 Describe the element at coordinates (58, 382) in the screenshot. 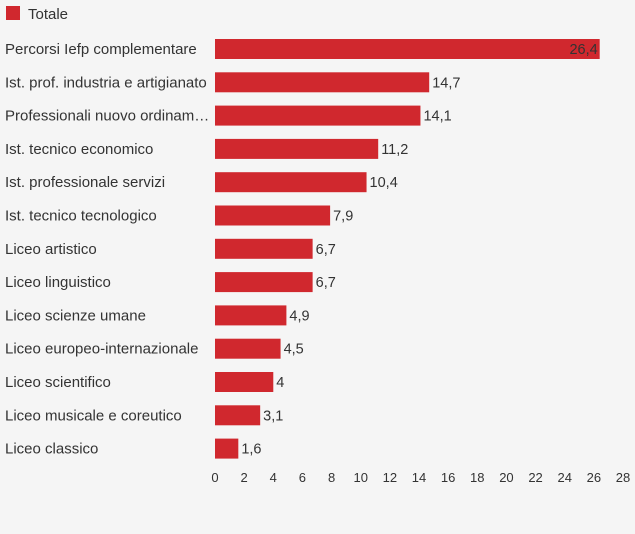

I see `category-label: Liceo scientifico` at that location.